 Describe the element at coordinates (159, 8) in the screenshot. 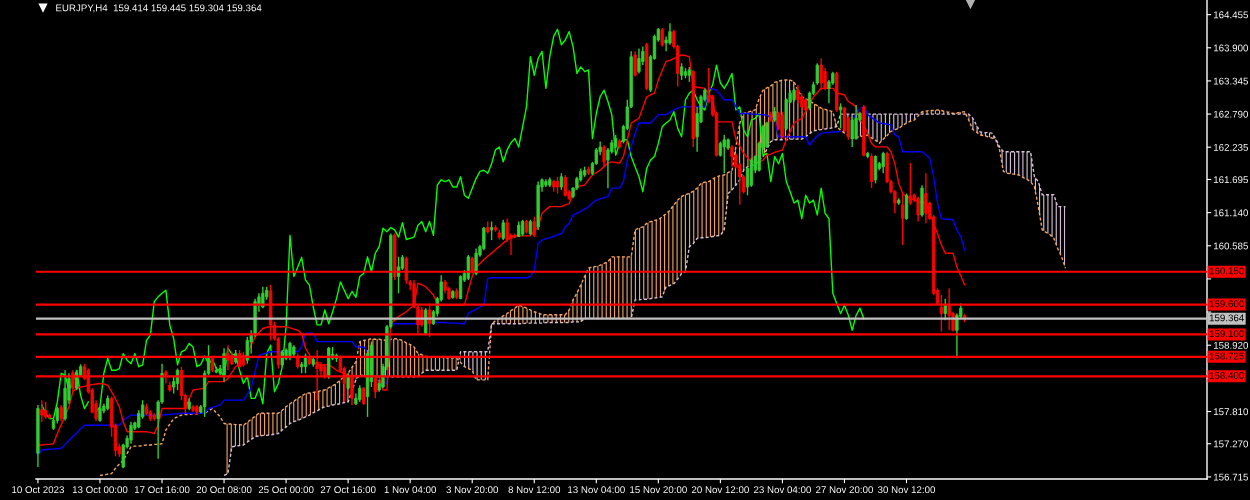

I see `chart-title: EURJPY,H4 159.414 159.445 159.304 159.364` at that location.